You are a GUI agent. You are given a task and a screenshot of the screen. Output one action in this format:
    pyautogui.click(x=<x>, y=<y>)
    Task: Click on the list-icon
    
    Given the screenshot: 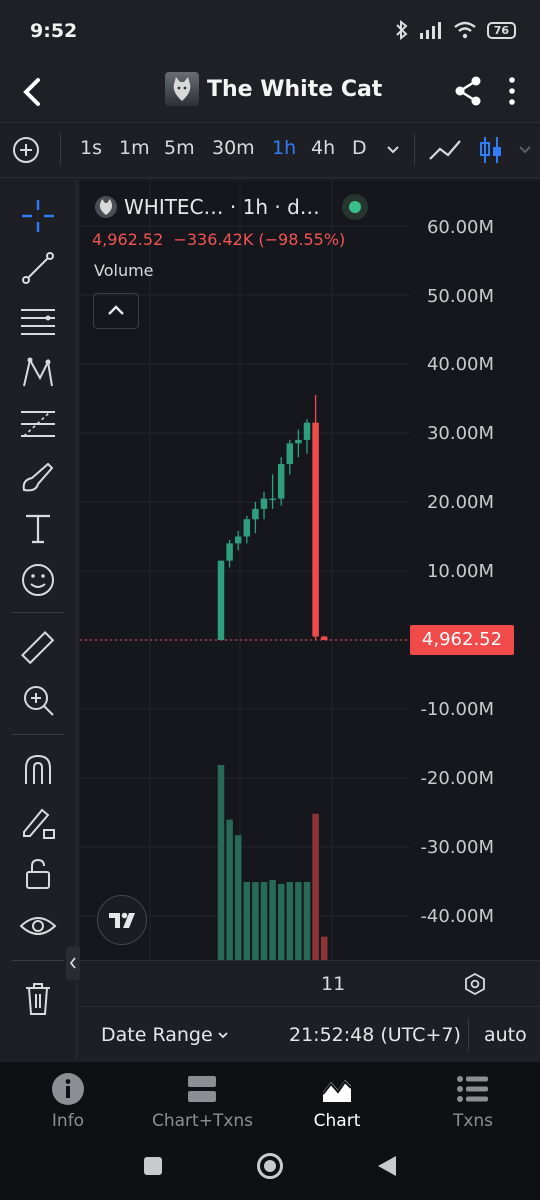 What is the action you would take?
    pyautogui.click(x=472, y=1089)
    